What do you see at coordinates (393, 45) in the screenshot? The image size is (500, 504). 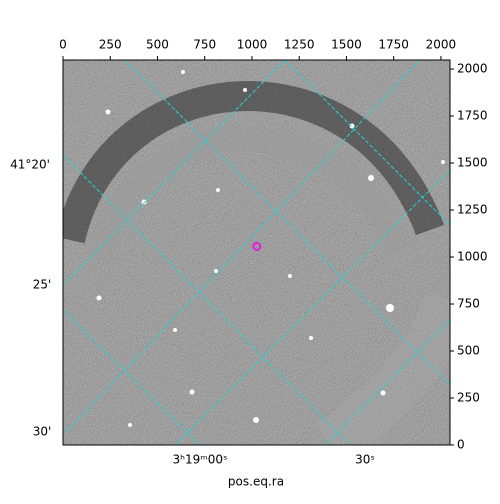 I see `x-tick-label: 1750` at bounding box center [393, 45].